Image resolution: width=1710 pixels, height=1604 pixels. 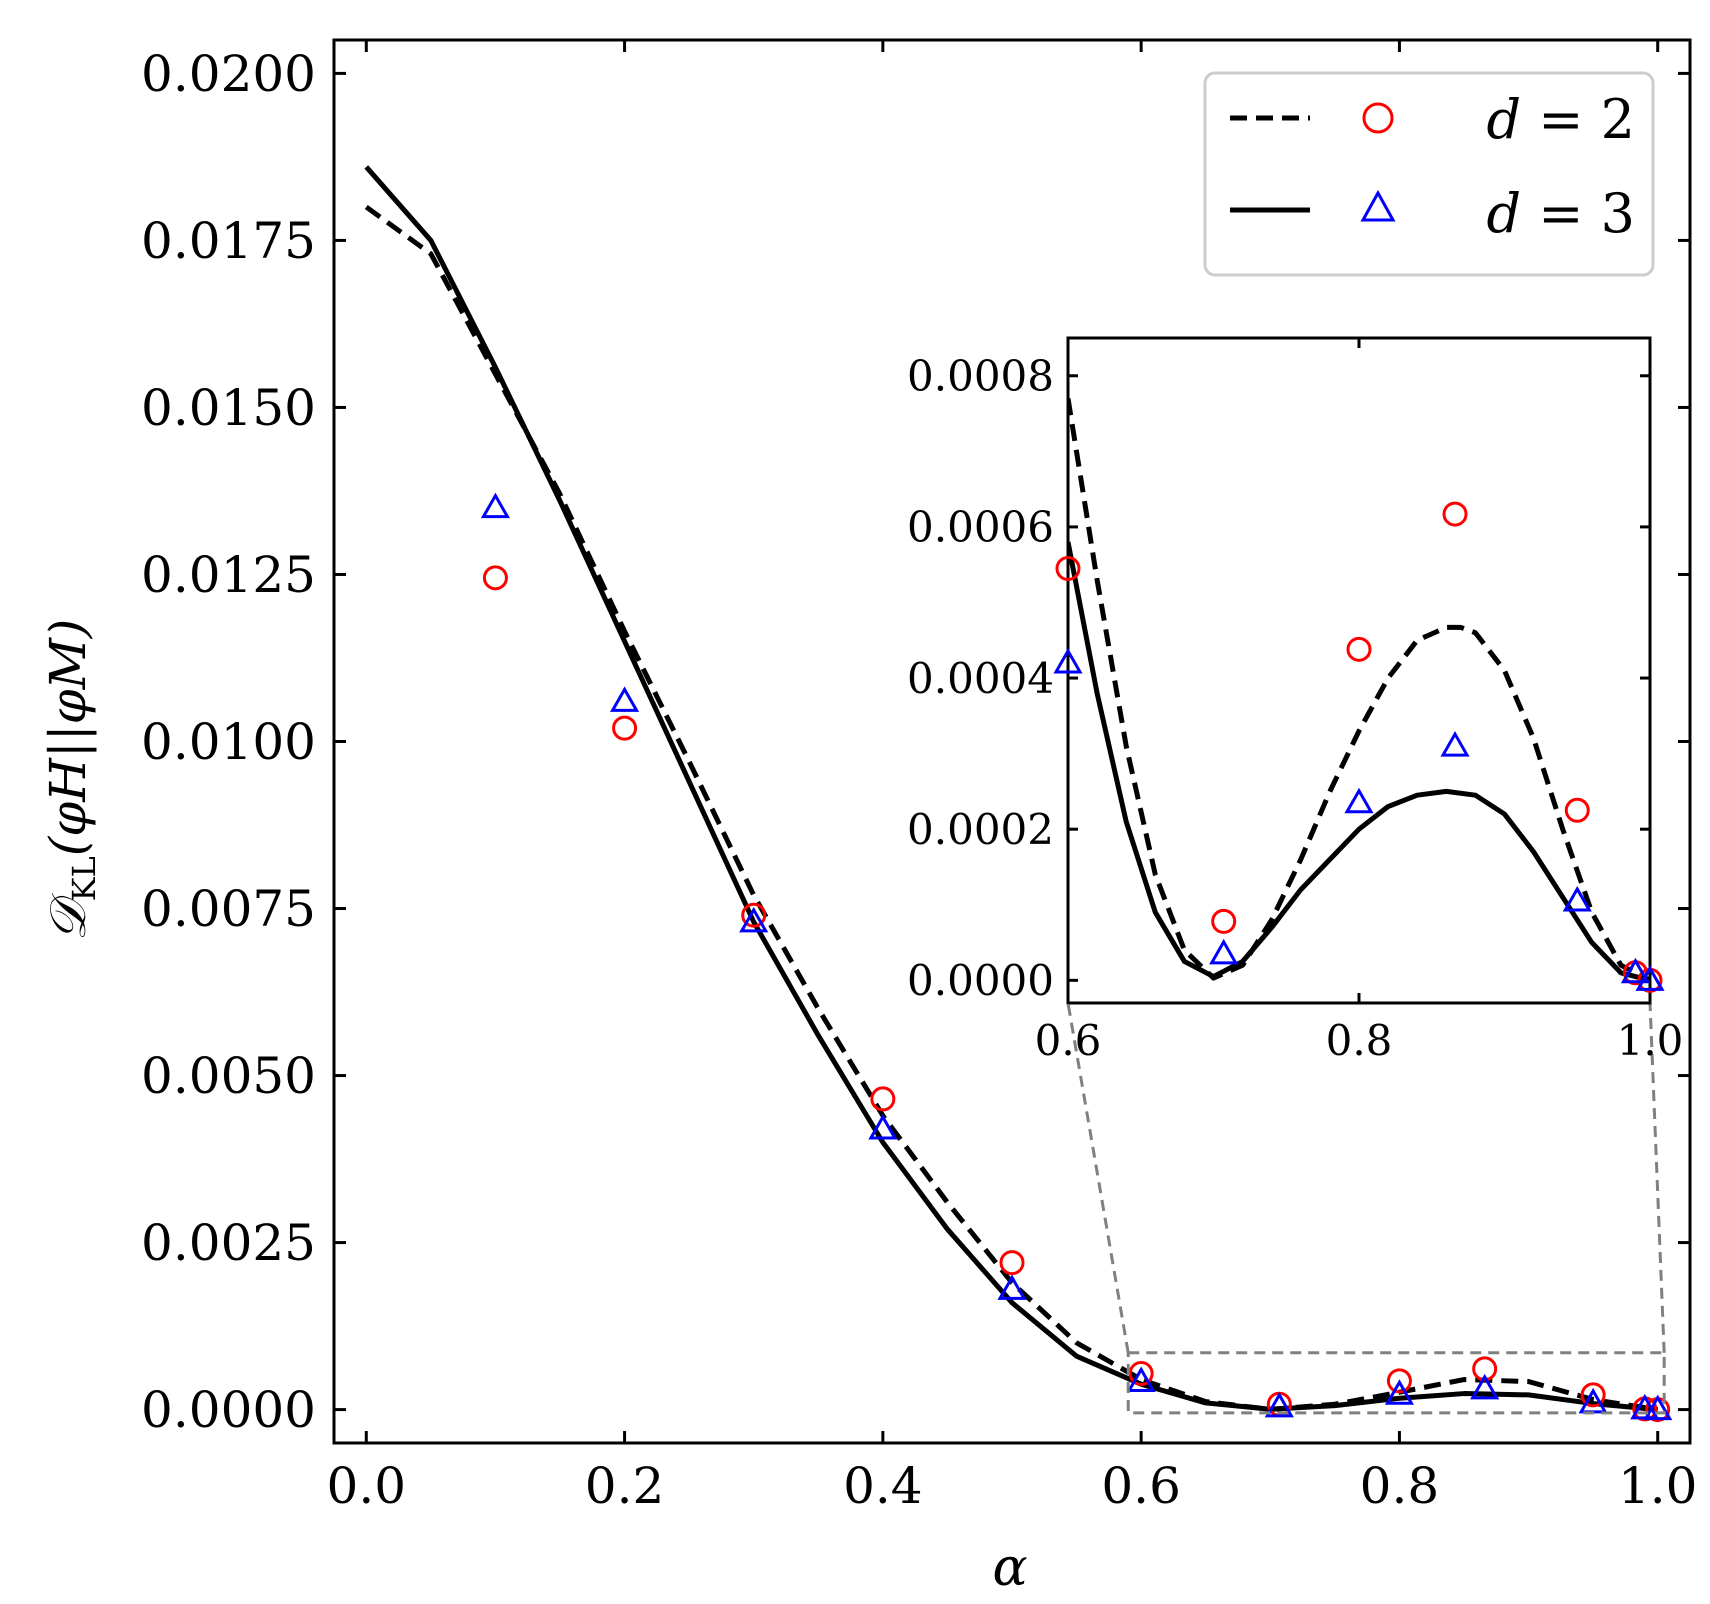 What do you see at coordinates (1657, 1177) in the screenshot?
I see `zoom-connector-right` at bounding box center [1657, 1177].